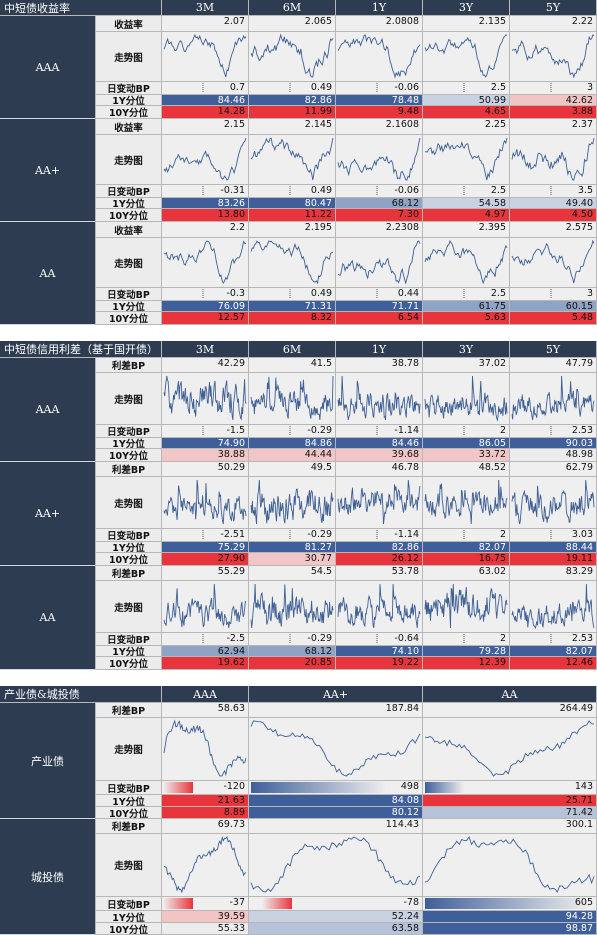 The image size is (597, 935). What do you see at coordinates (553, 203) in the screenshot?
I see `percentile-1y-cell: 49.40` at bounding box center [553, 203].